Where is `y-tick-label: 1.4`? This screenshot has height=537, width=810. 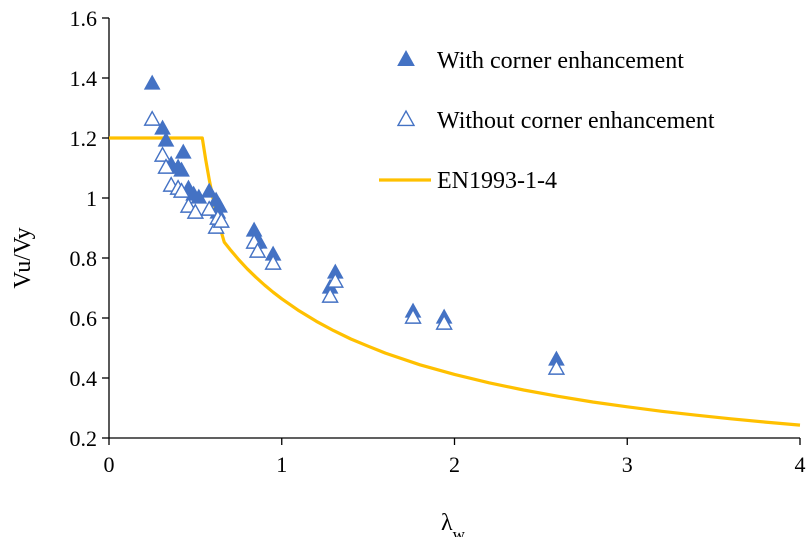
y-tick-label: 1.4 is located at coordinates (84, 78).